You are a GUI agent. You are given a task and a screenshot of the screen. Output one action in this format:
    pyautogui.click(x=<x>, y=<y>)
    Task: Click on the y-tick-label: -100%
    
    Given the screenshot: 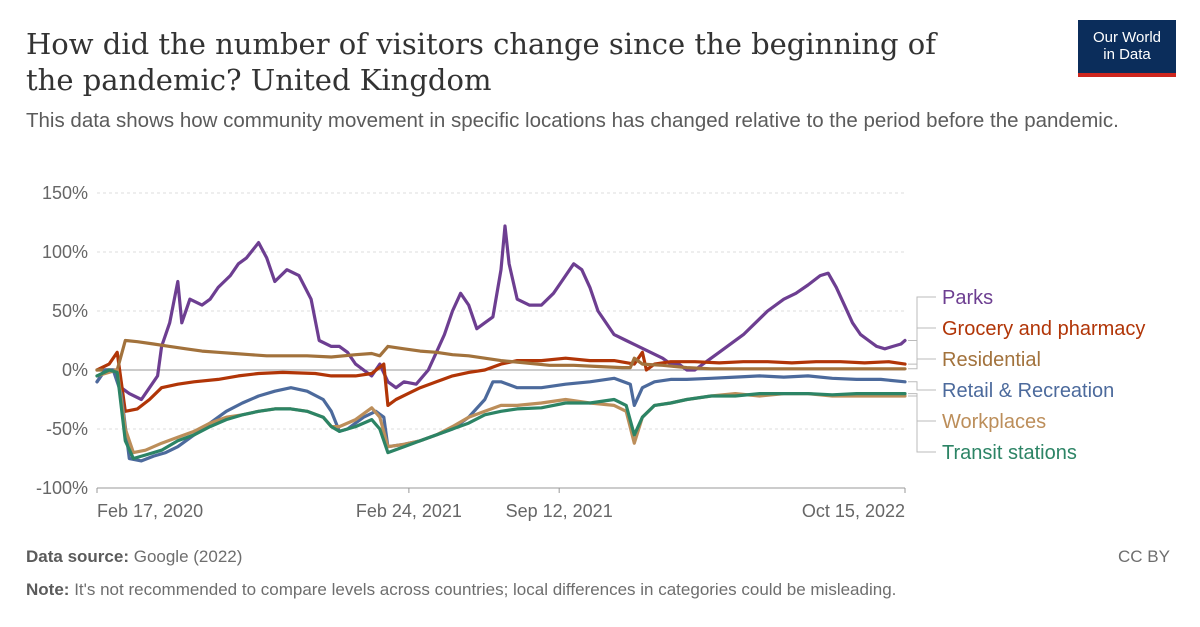 What is the action you would take?
    pyautogui.click(x=62, y=488)
    